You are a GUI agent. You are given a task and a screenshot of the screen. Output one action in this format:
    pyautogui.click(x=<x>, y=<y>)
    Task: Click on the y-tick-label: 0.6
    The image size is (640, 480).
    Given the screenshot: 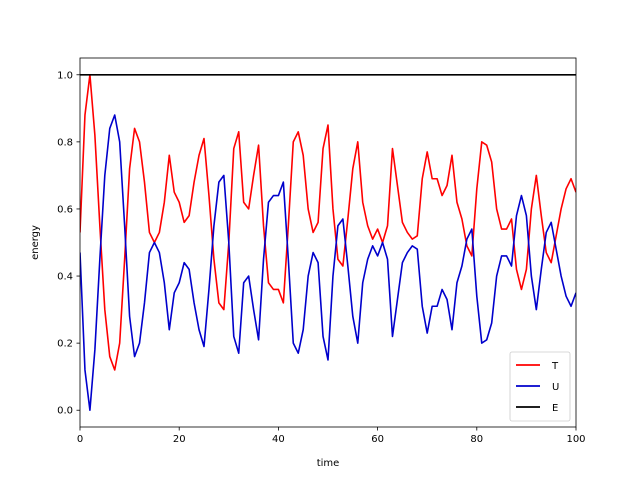 What is the action you would take?
    pyautogui.click(x=65, y=209)
    